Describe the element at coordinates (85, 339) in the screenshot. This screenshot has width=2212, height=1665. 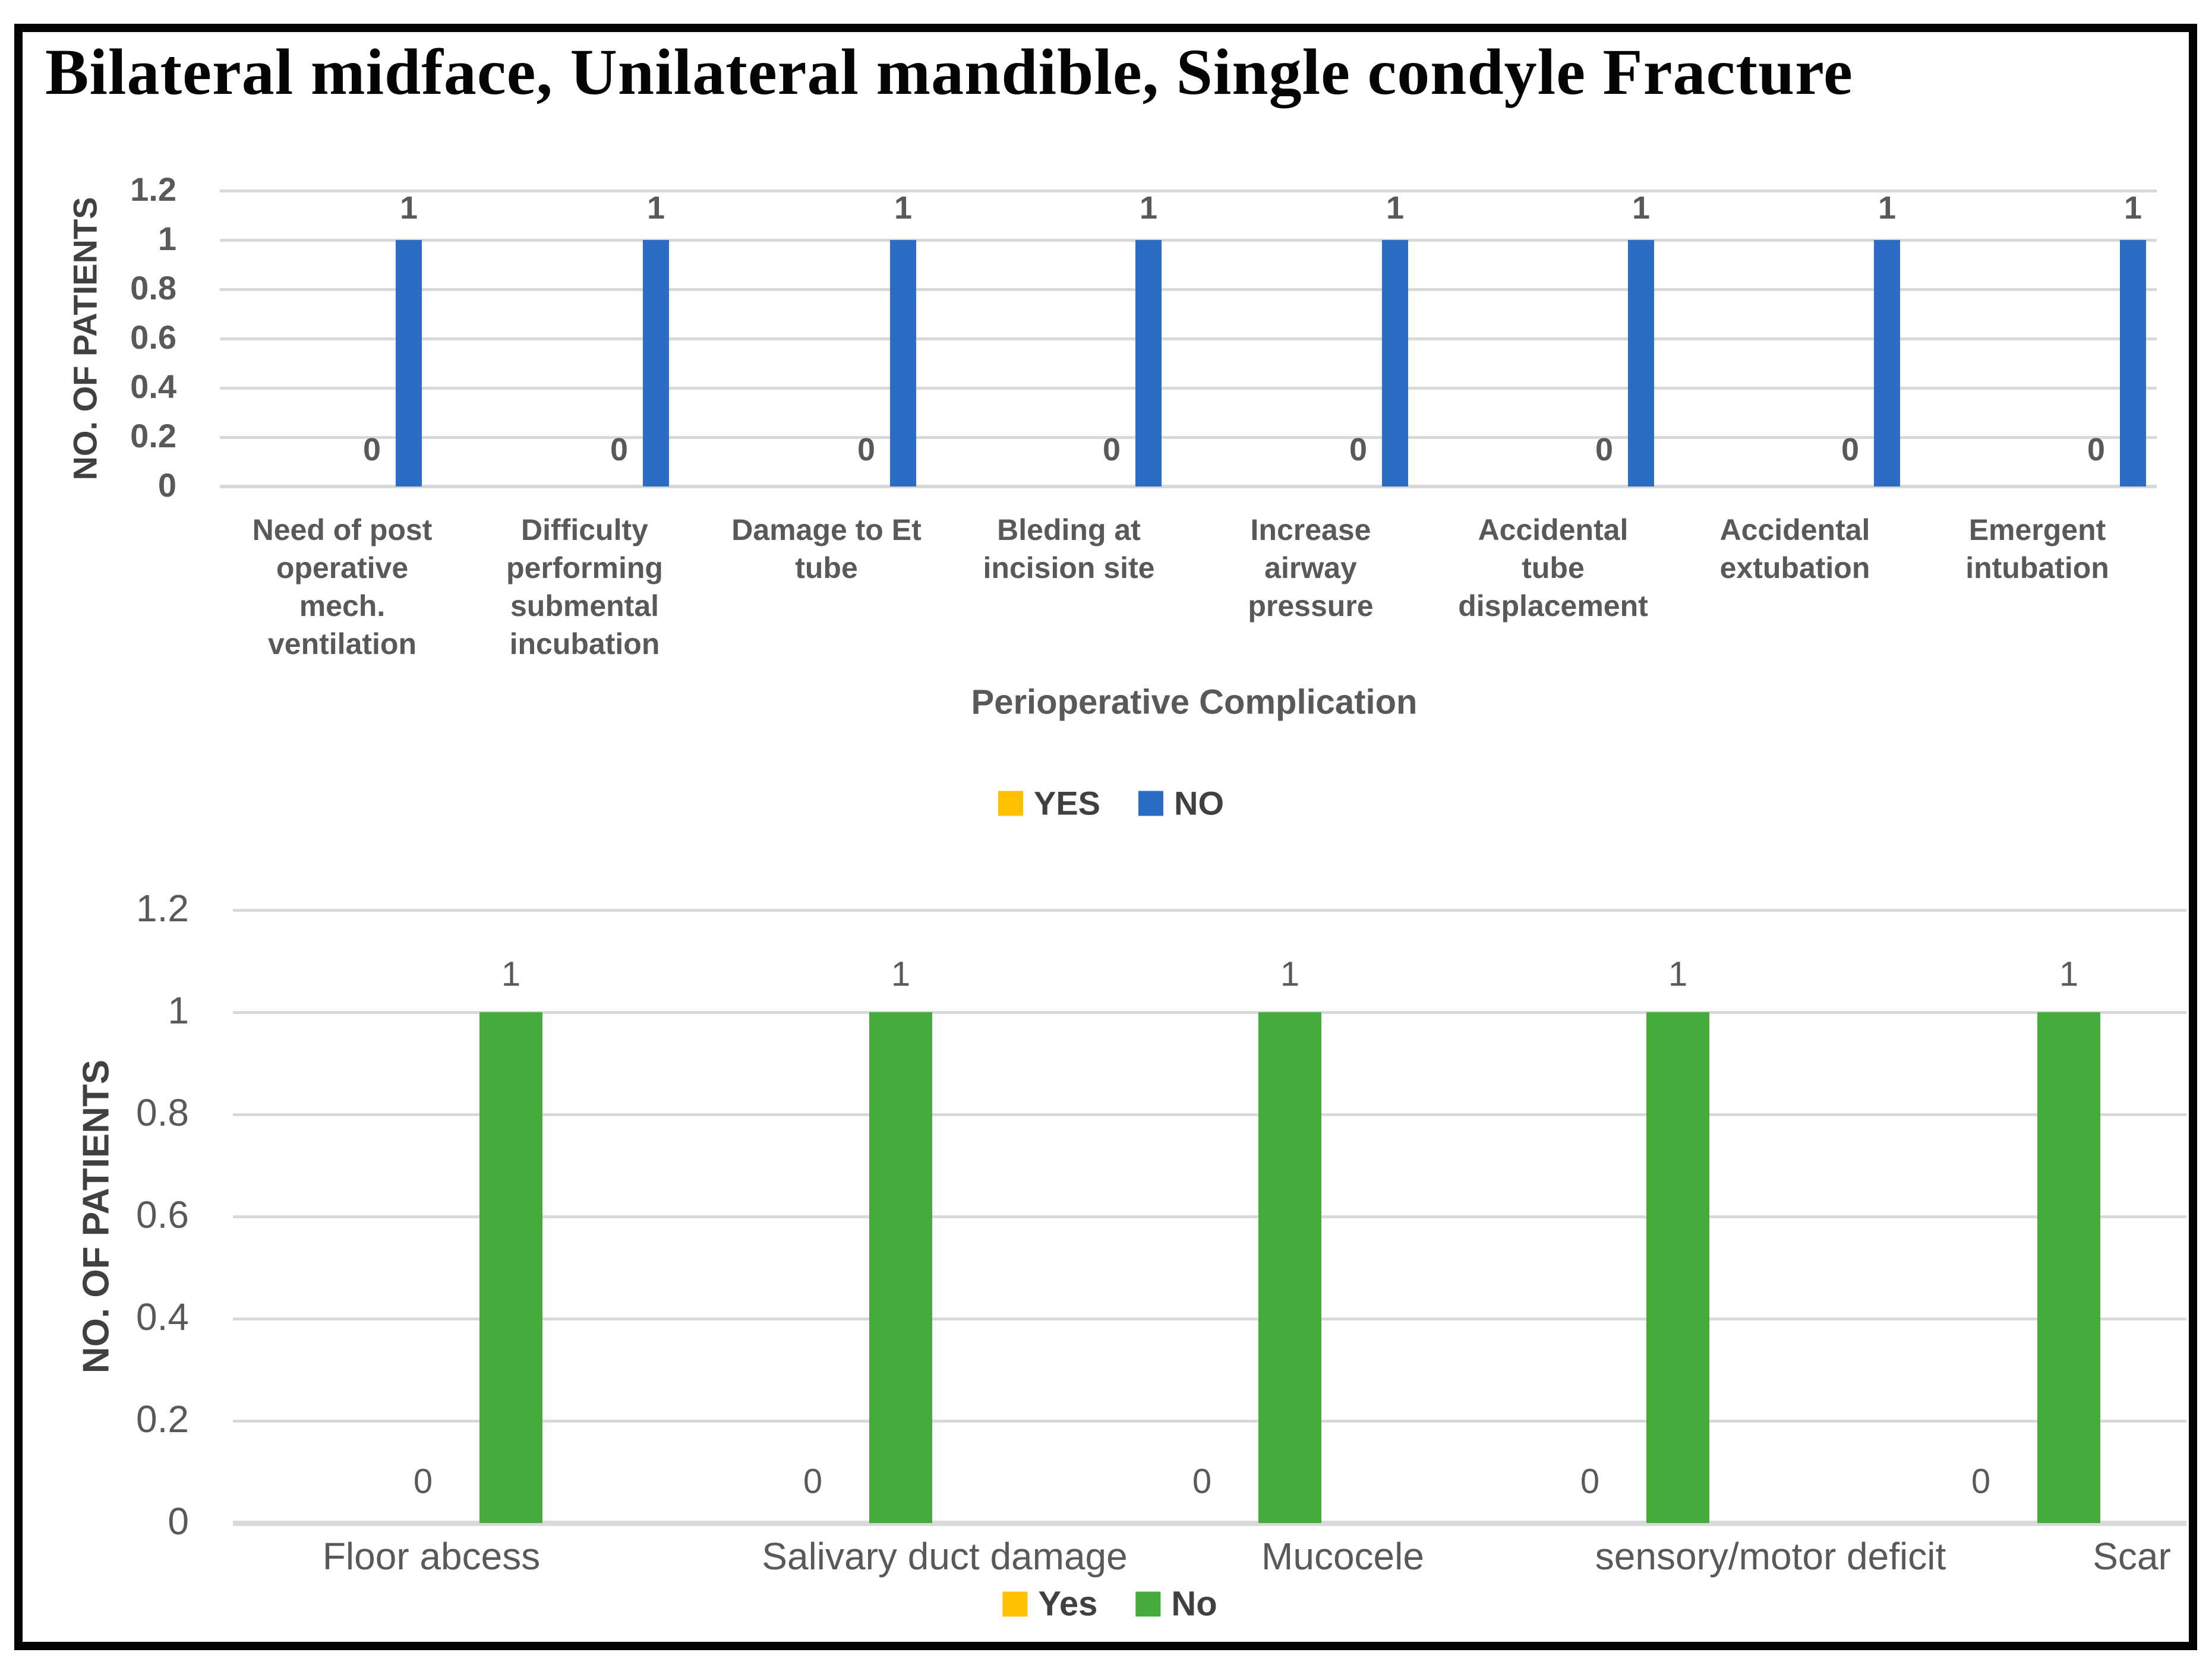
I see `top-chart-y-axis-title: NO. OF PATIENTS` at that location.